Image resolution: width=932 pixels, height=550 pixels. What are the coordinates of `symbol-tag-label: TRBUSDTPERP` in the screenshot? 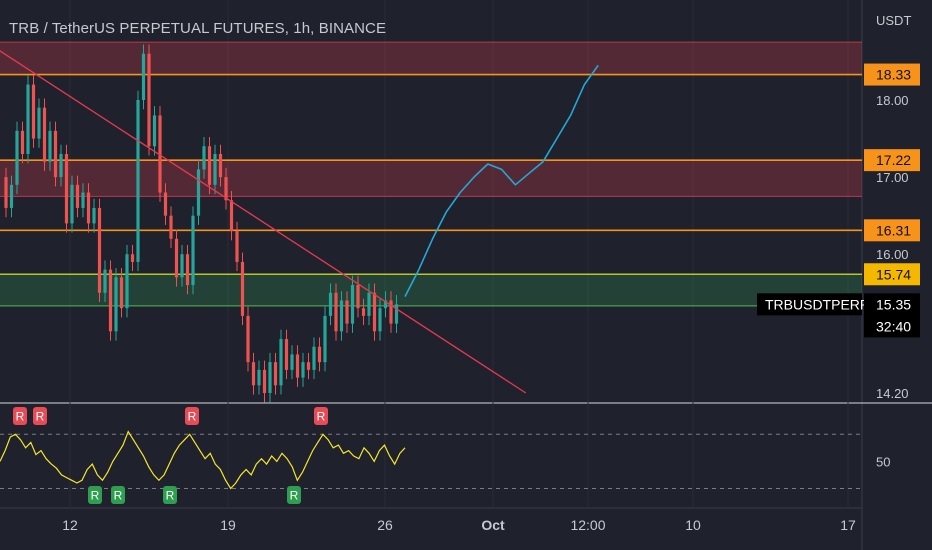 It's located at (817, 304).